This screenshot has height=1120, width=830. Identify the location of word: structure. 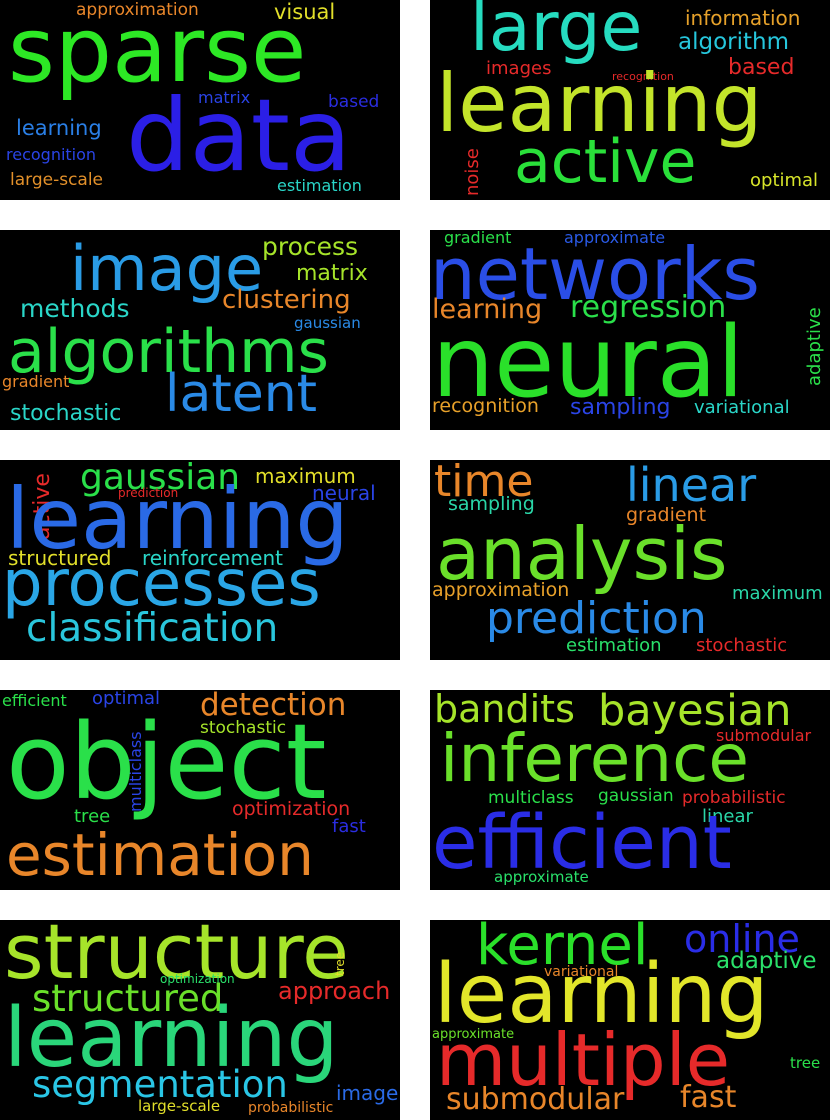
(176, 958).